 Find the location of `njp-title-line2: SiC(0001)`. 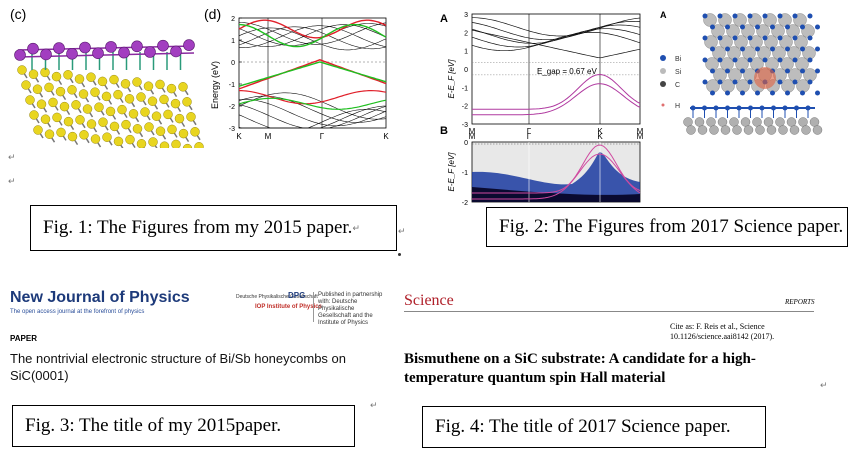

njp-title-line2: SiC(0001) is located at coordinates (39, 375).